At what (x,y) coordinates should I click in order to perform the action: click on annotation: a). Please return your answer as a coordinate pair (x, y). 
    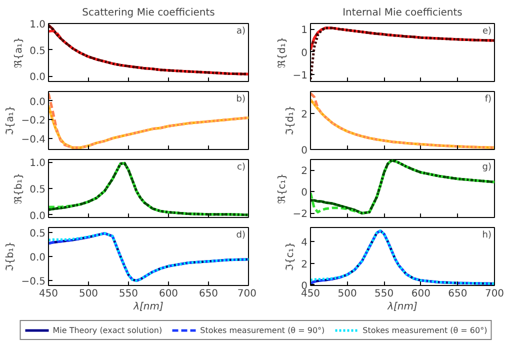
    Looking at the image, I should click on (241, 31).